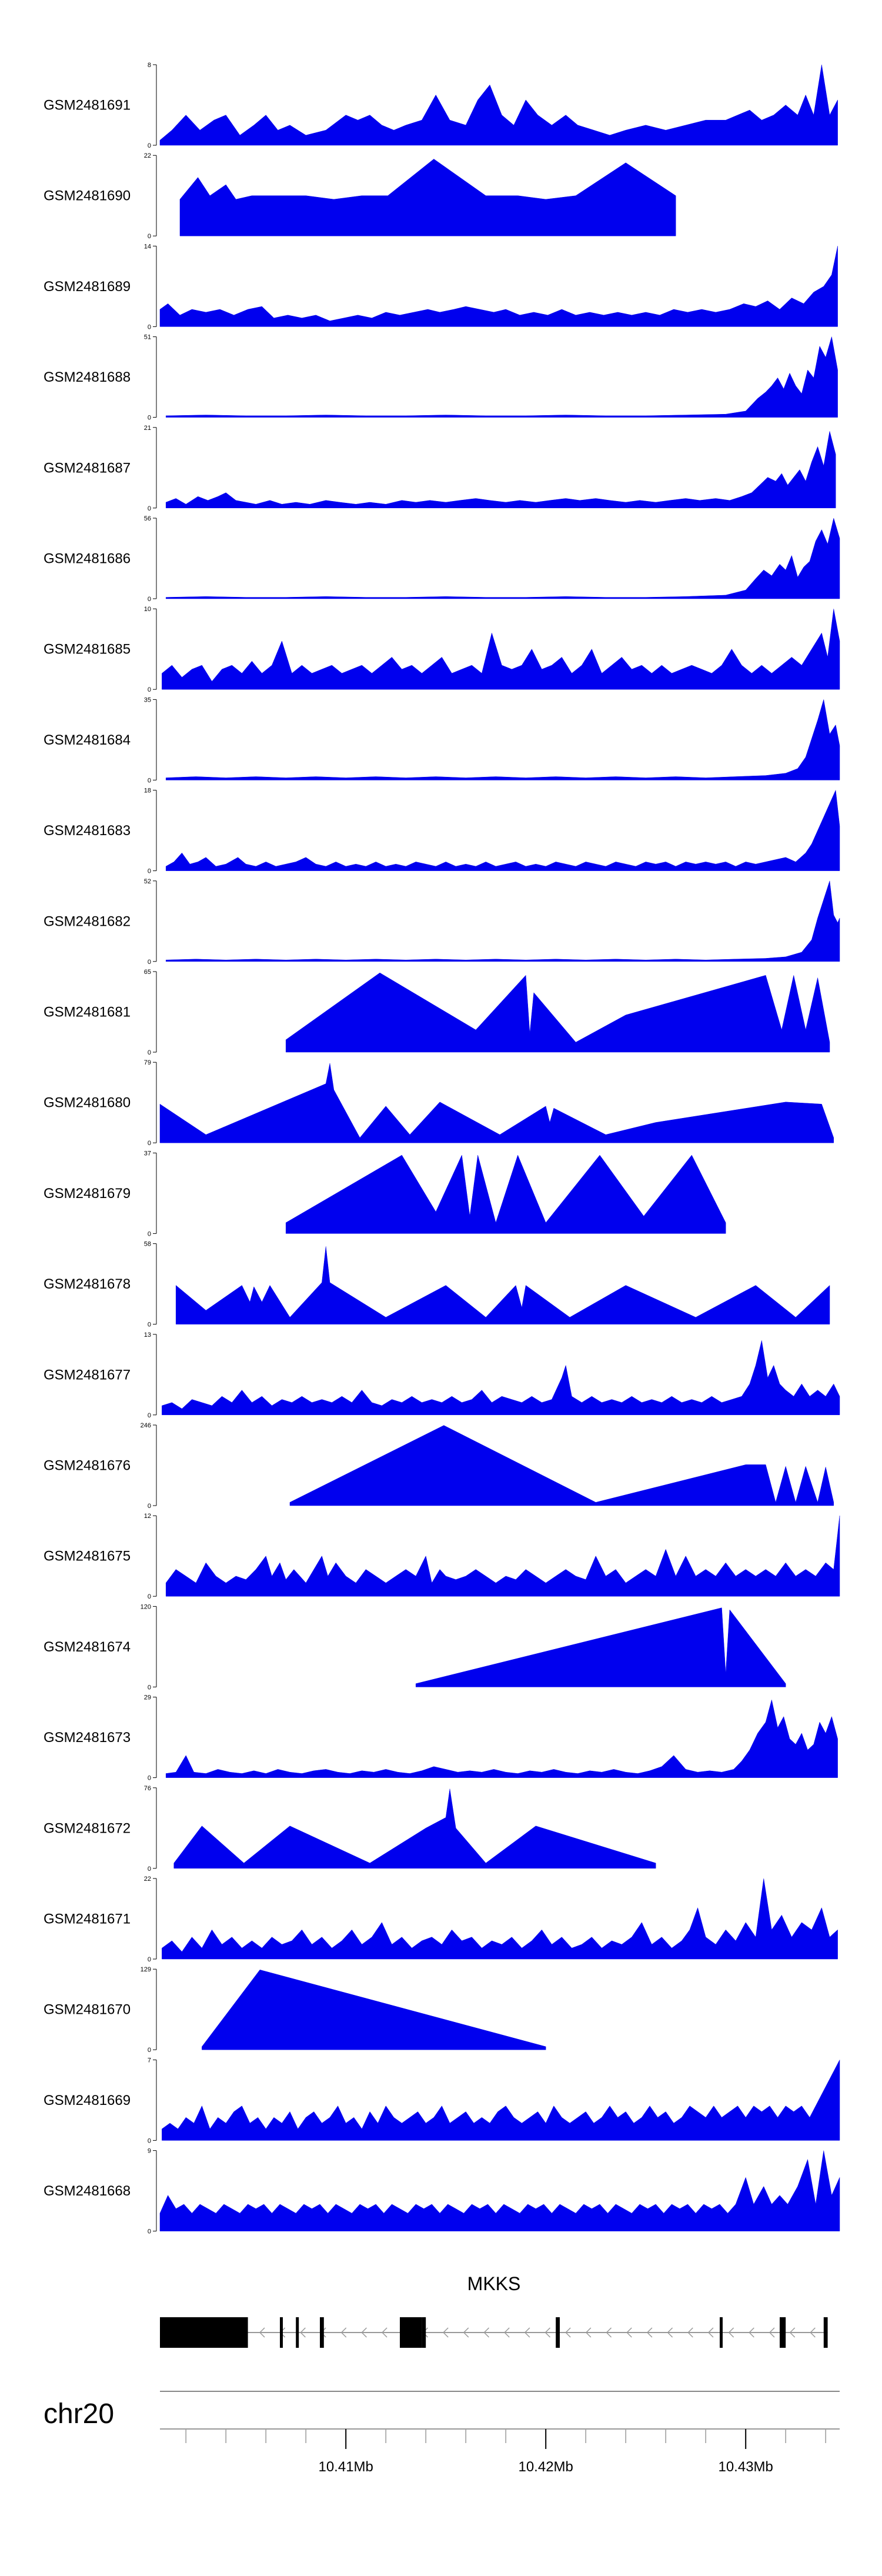 Image resolution: width=882 pixels, height=2576 pixels. What do you see at coordinates (146, 1969) in the screenshot?
I see `track-ymax-label: 129` at bounding box center [146, 1969].